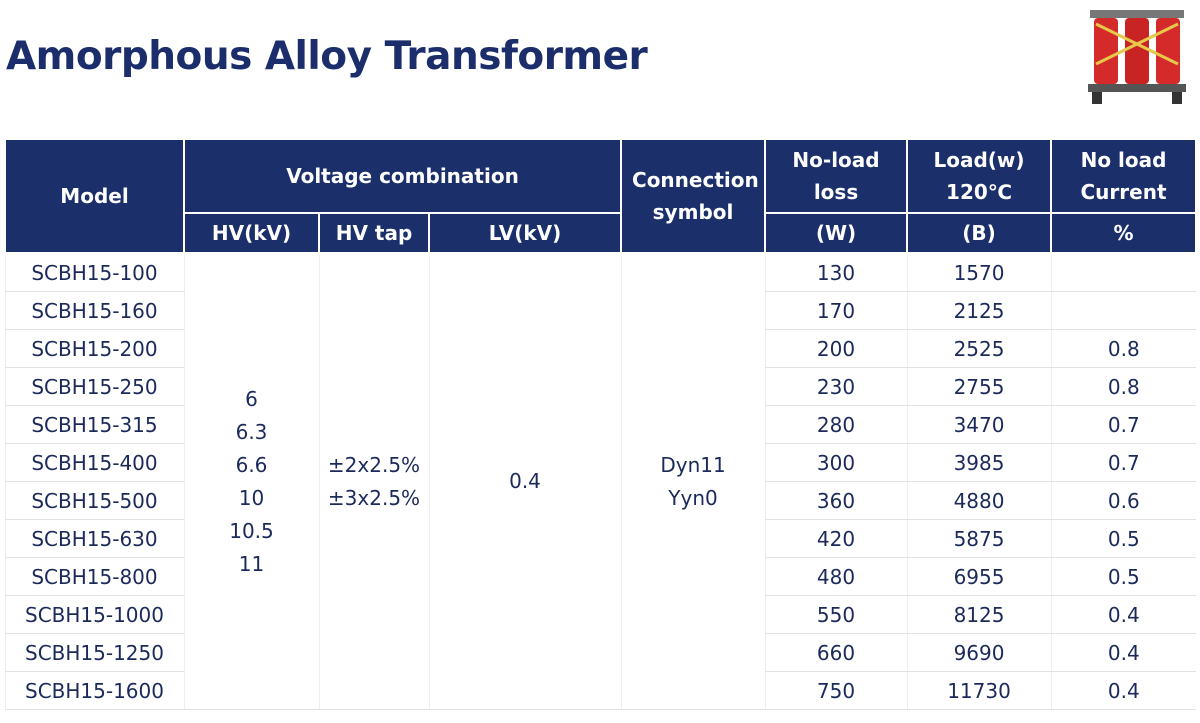 The width and height of the screenshot is (1200, 723). Describe the element at coordinates (836, 310) in the screenshot. I see `cell: 170` at that location.